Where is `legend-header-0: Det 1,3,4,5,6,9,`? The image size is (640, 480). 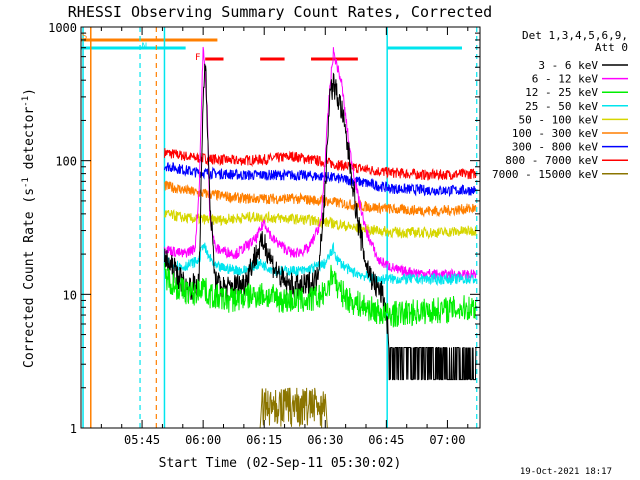 legend-header-0: Det 1,3,4,5,6,9, is located at coordinates (575, 35).